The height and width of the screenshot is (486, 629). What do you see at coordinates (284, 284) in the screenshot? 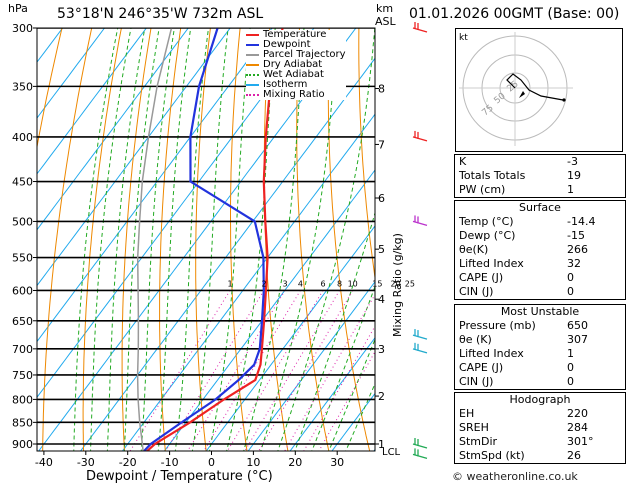
I see `mixing-ratio-label: 3` at bounding box center [284, 284].